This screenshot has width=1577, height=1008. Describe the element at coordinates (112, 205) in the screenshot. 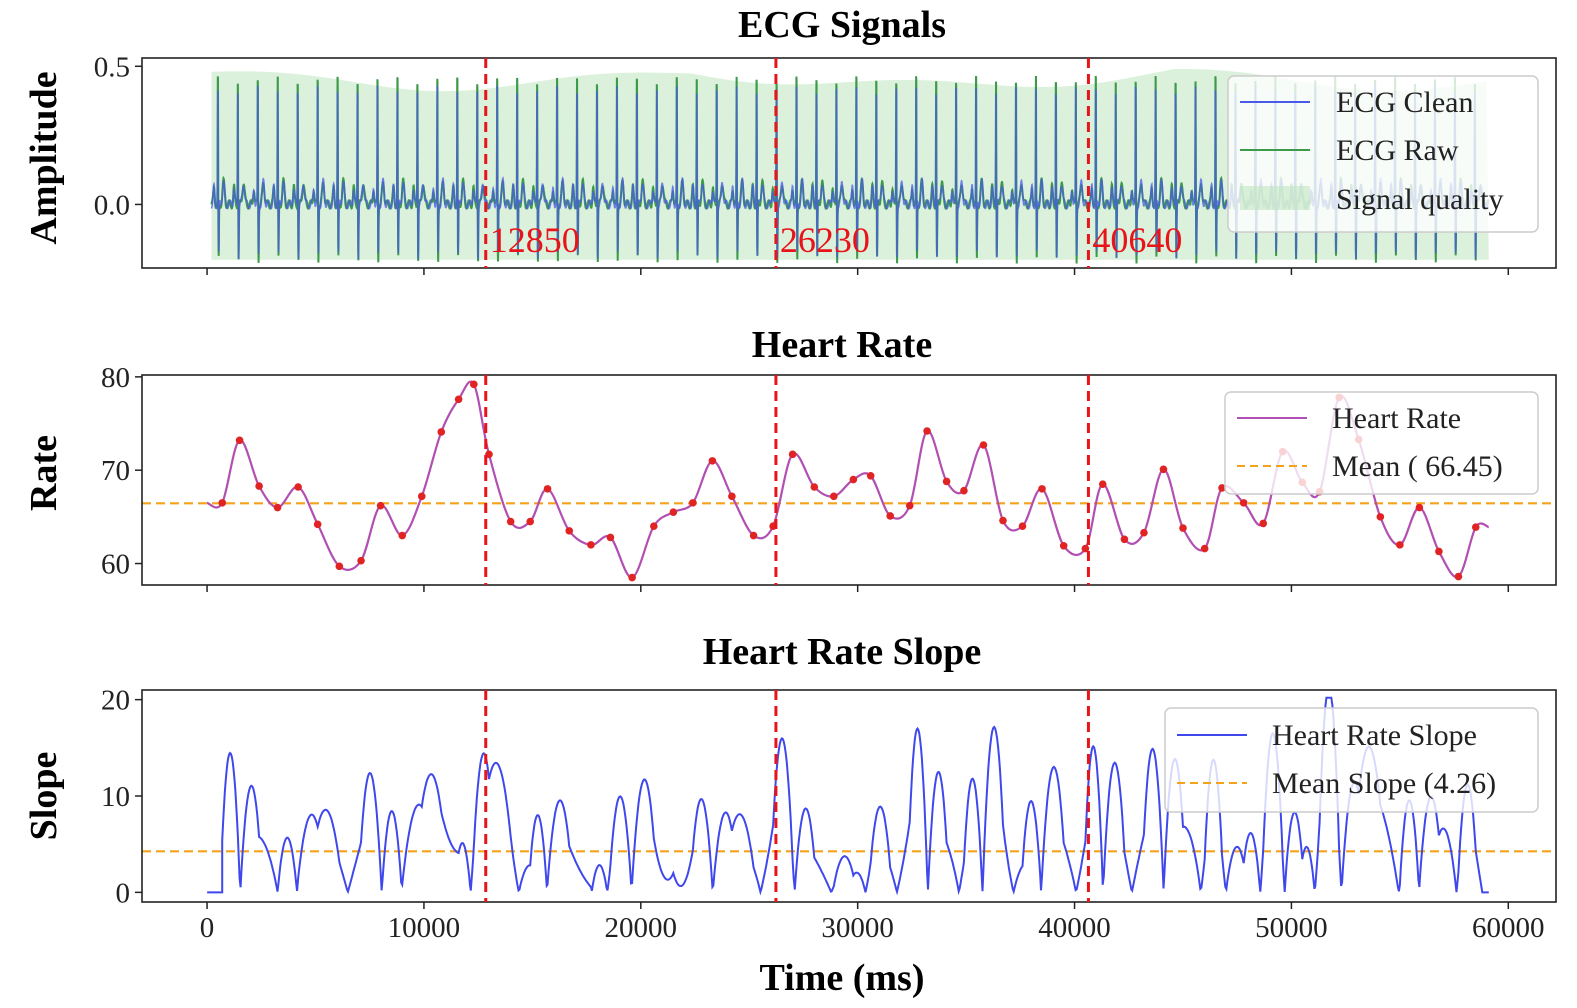

I see `ecg-ytick-label-0: 0.0` at that location.